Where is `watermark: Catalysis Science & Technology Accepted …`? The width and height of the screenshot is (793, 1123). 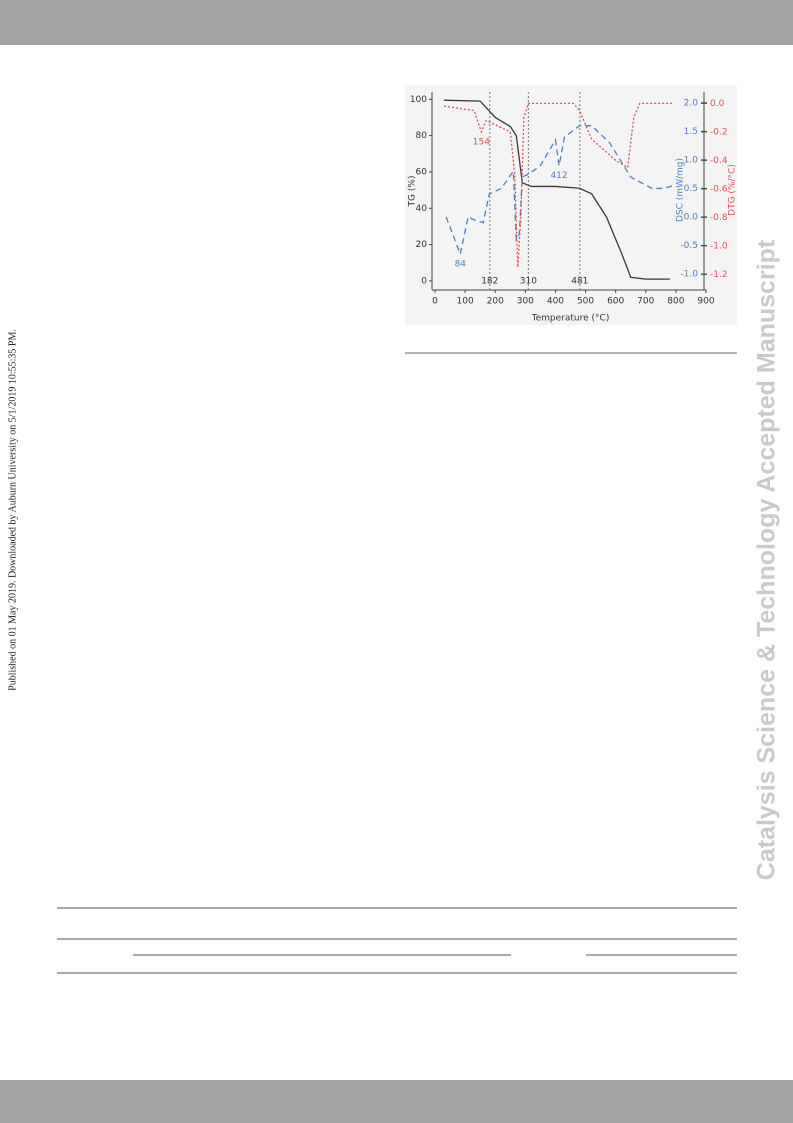
watermark: Catalysis Science & Technology Accepted … is located at coordinates (767, 559).